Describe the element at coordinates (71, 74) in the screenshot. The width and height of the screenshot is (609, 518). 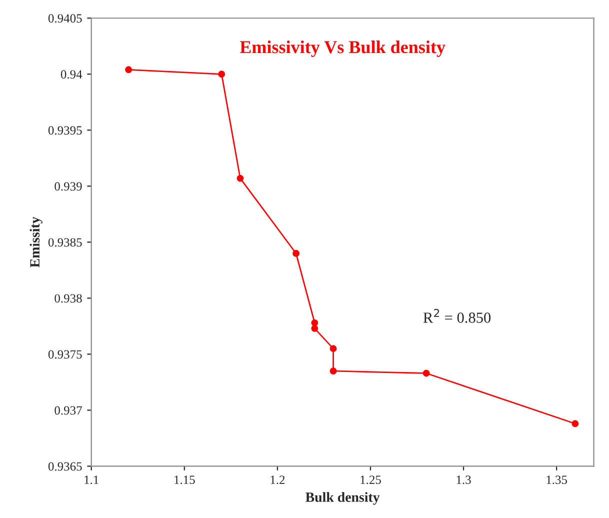
I see `y-tick-label: 0.94` at that location.